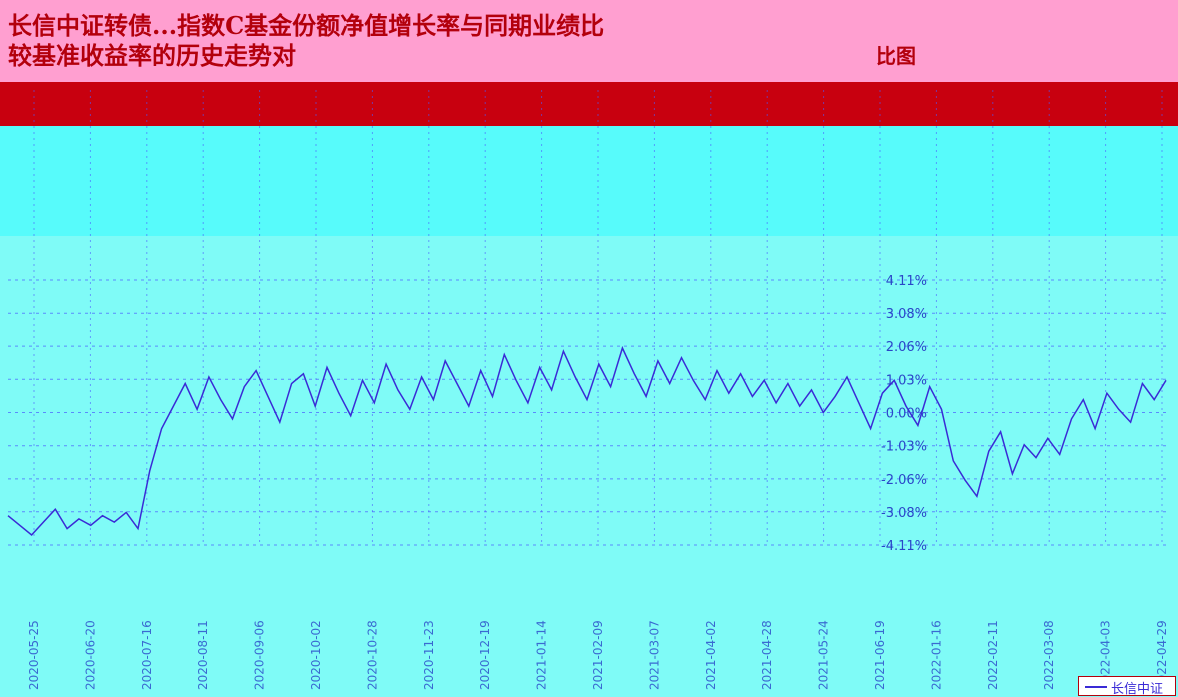 This screenshot has width=1178, height=697. I want to click on x-tick-label: 2020-11-23, so click(429, 655).